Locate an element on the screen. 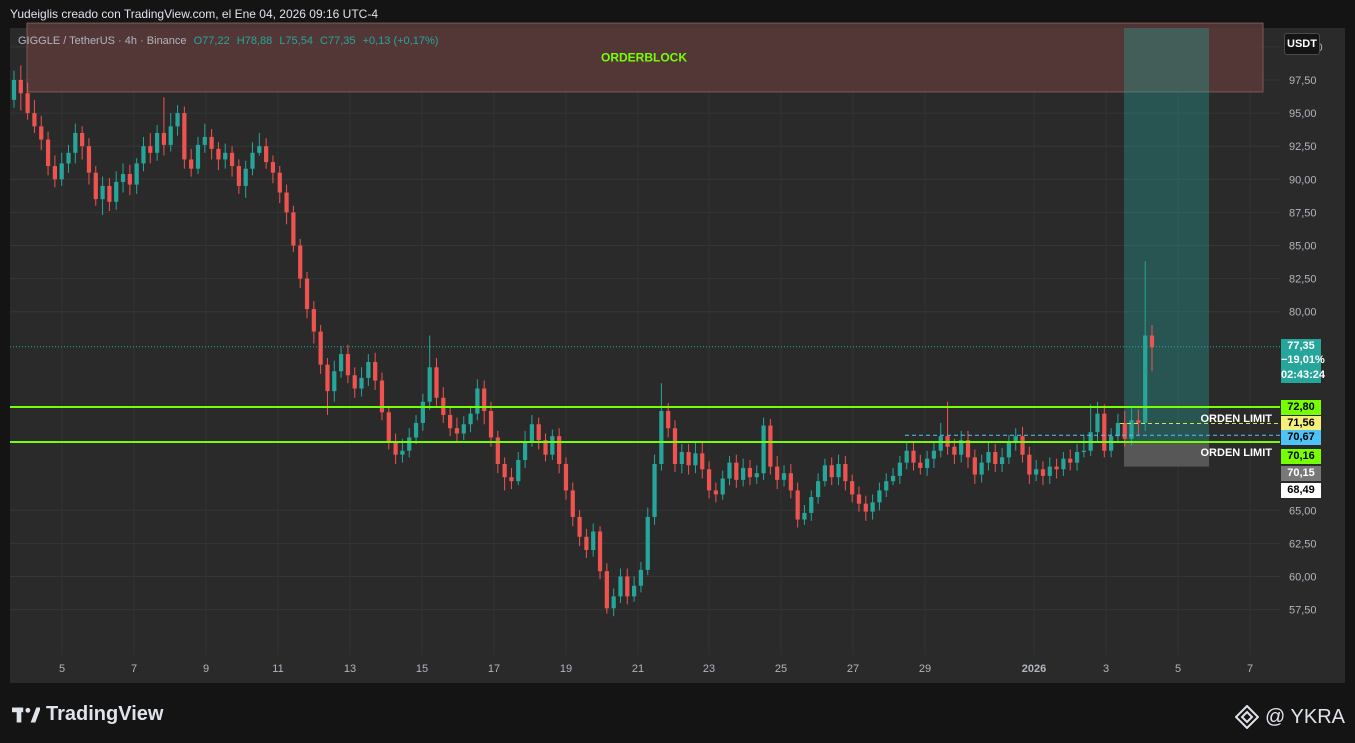  binance-diamond-icon is located at coordinates (1247, 717).